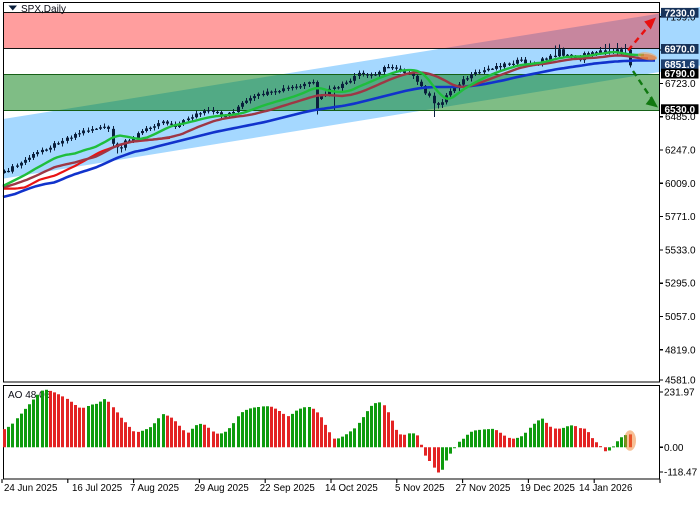  I want to click on svg-text: 7 Aug 2025, so click(154, 488).